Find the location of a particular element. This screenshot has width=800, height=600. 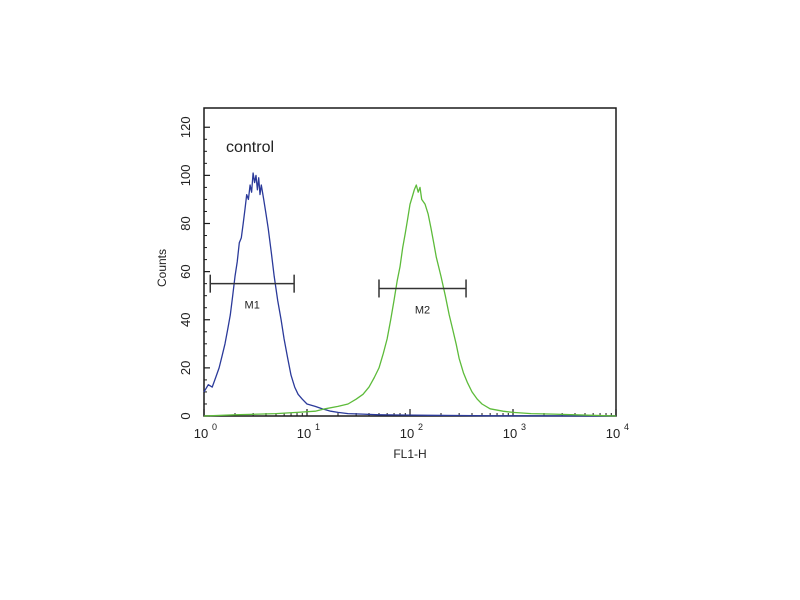

y-tick-label: 100 is located at coordinates (185, 176).